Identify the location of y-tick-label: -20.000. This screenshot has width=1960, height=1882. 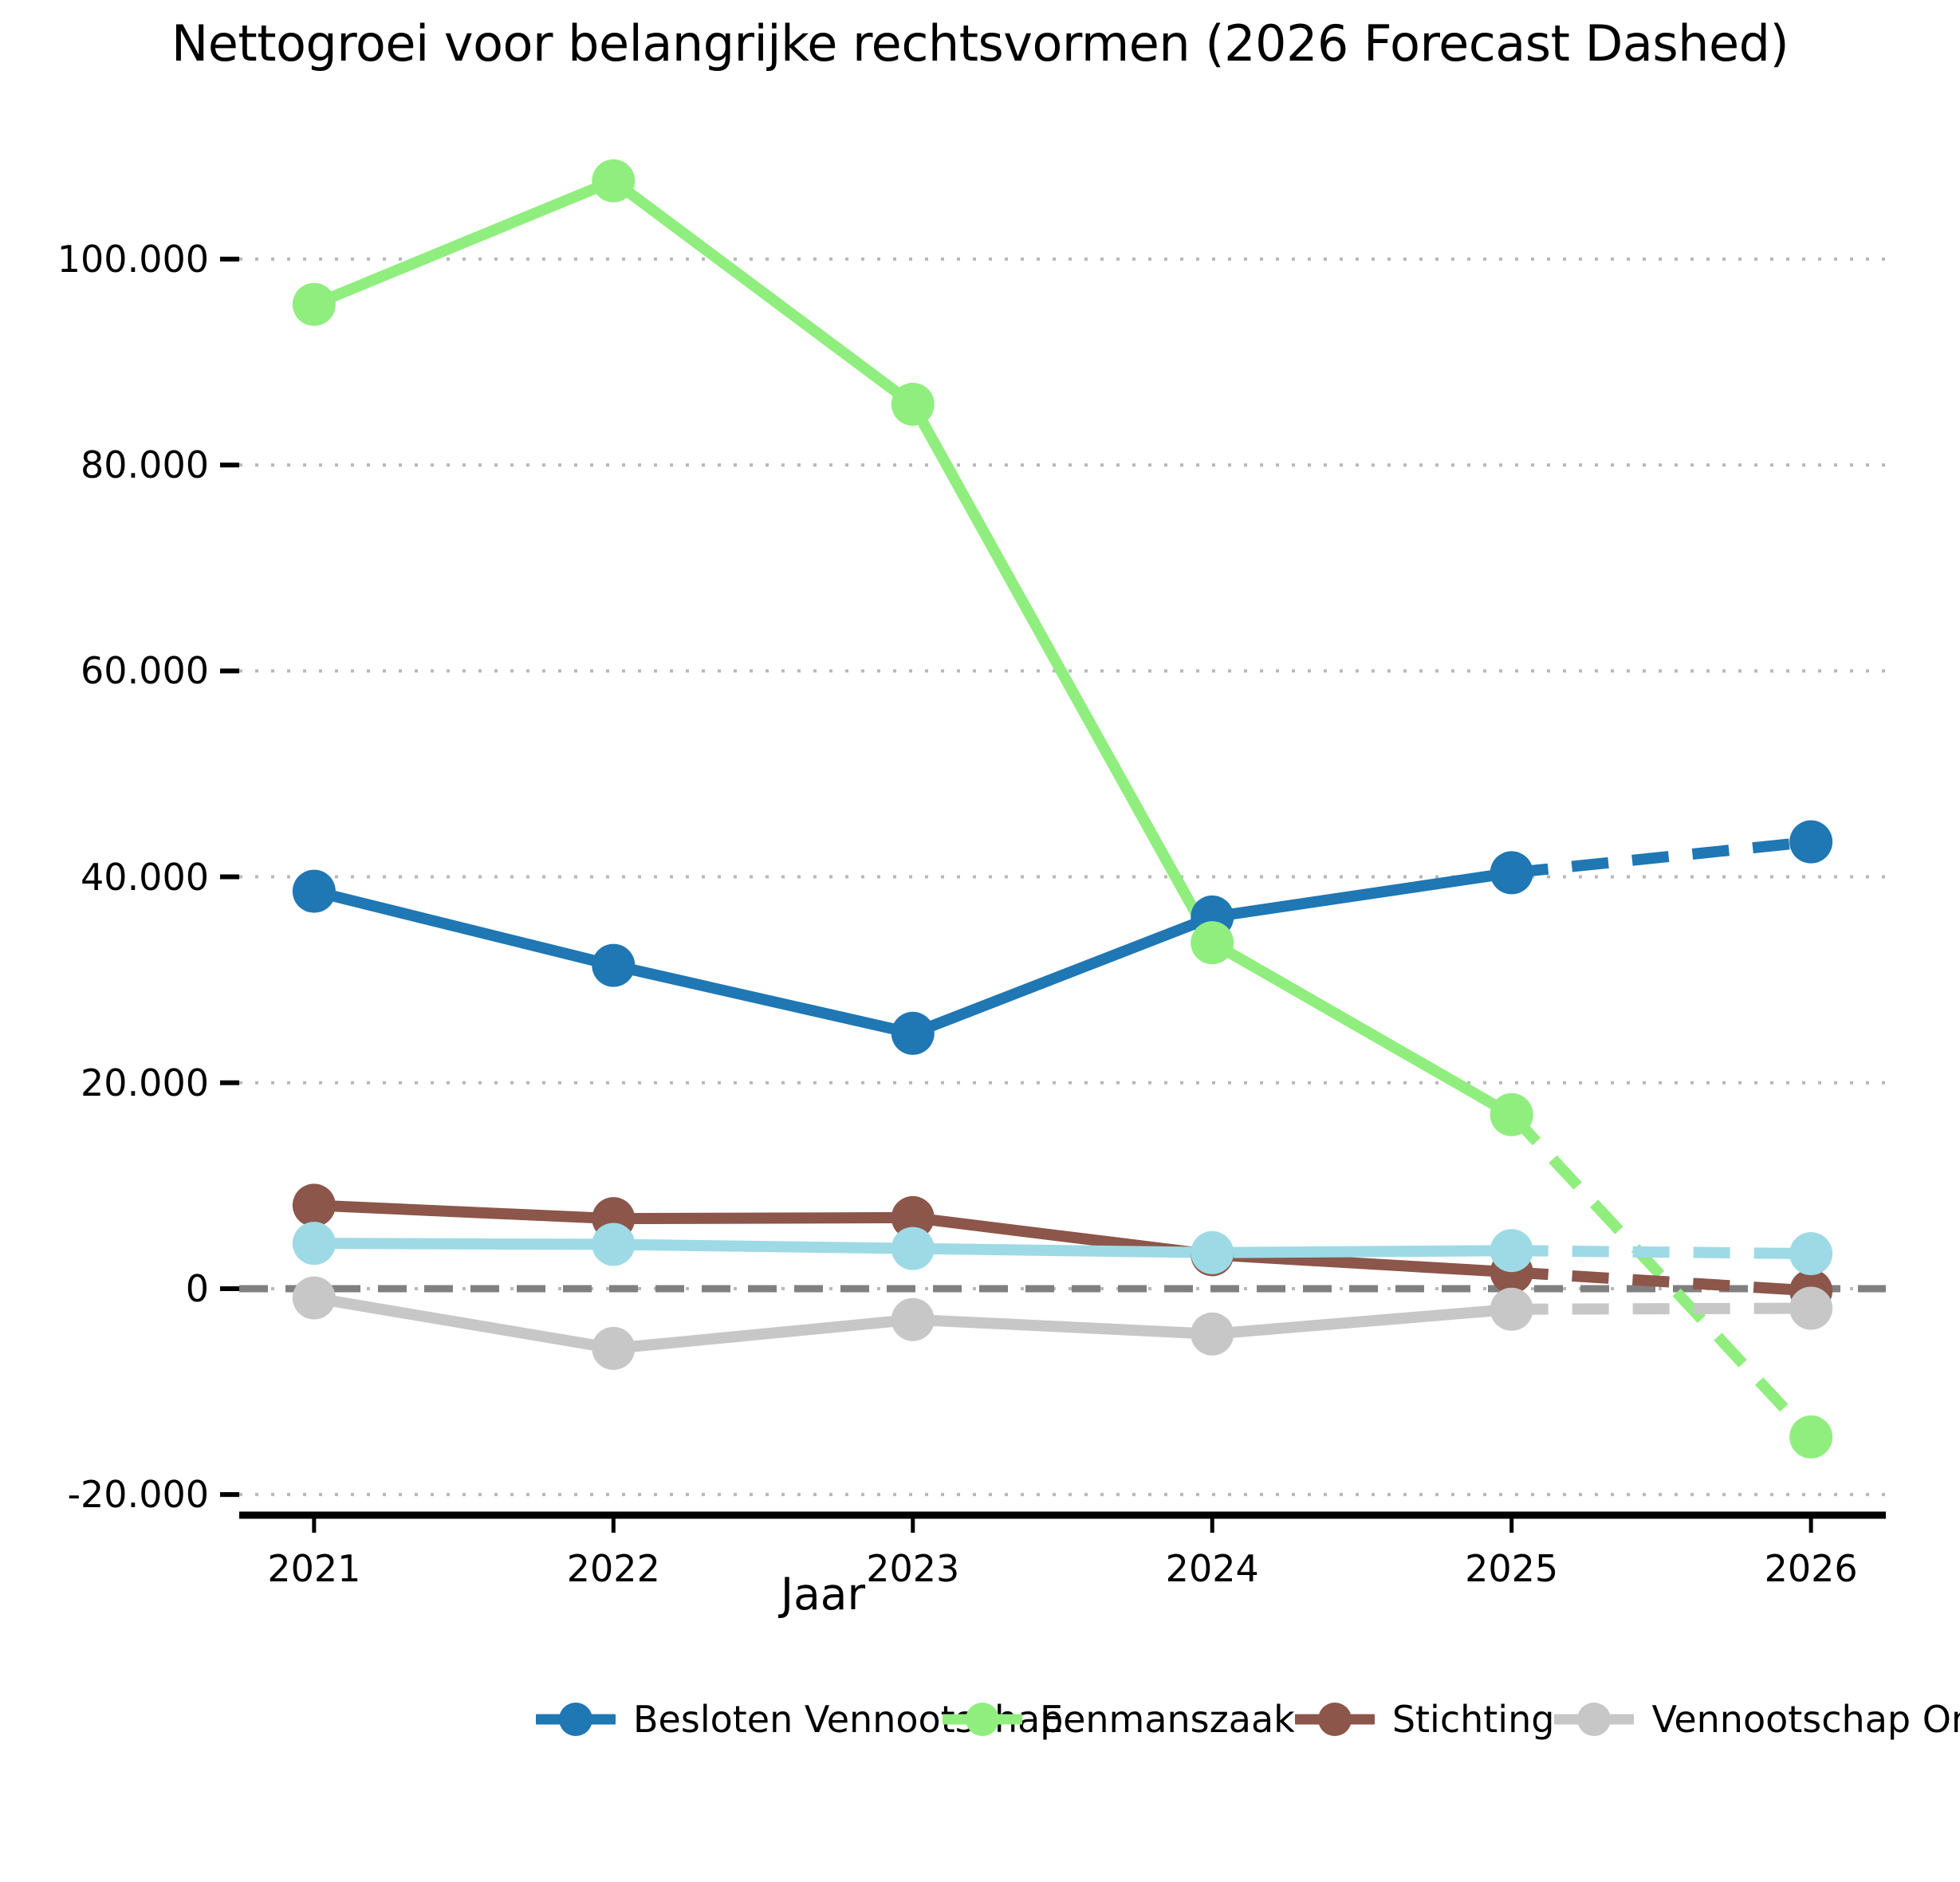
(138, 1495).